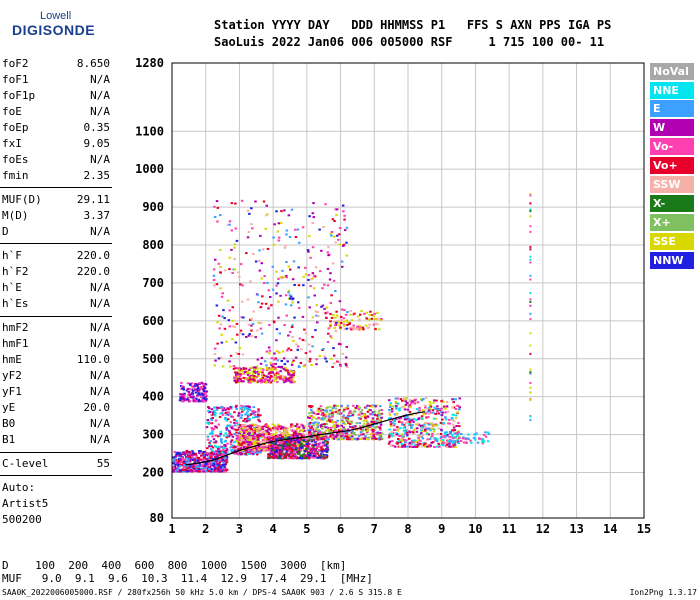 Image resolution: width=700 pixels, height=600 pixels. Describe the element at coordinates (100, 303) in the screenshot. I see `param-value: N/A` at that location.